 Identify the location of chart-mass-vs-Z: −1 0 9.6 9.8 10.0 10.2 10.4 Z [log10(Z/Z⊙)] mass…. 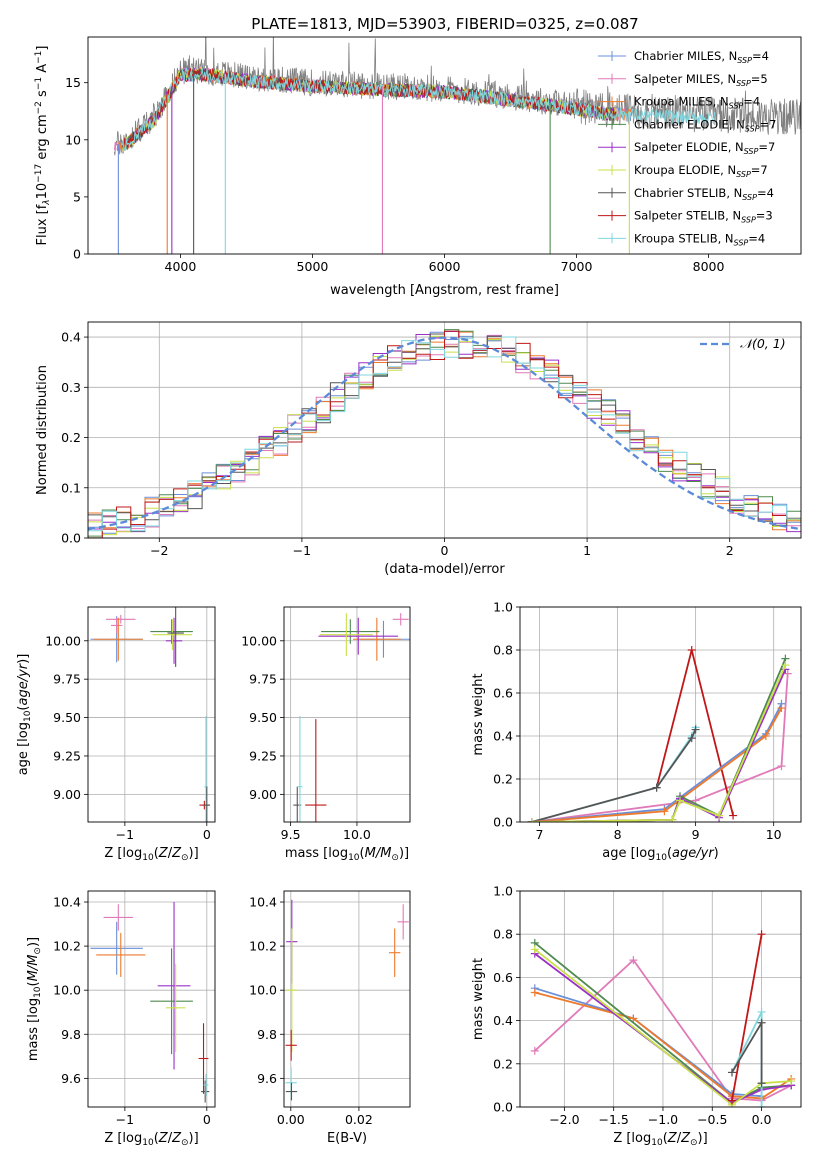
(121, 1019).